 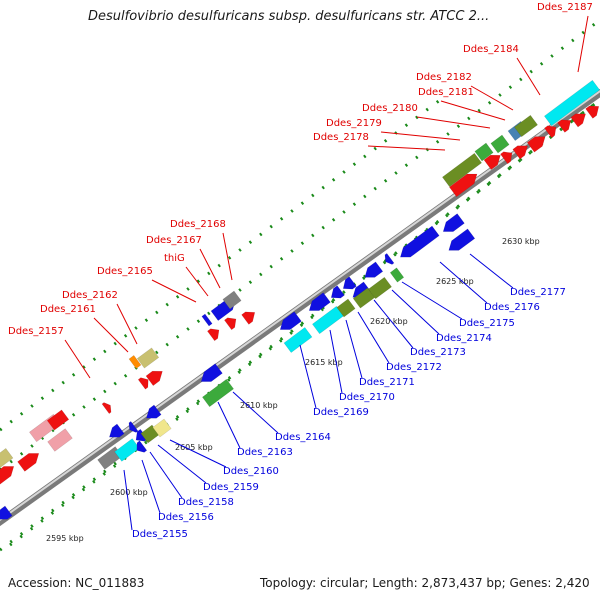 I want to click on gene-label-reverse: Ddes_2164, so click(x=303, y=437).